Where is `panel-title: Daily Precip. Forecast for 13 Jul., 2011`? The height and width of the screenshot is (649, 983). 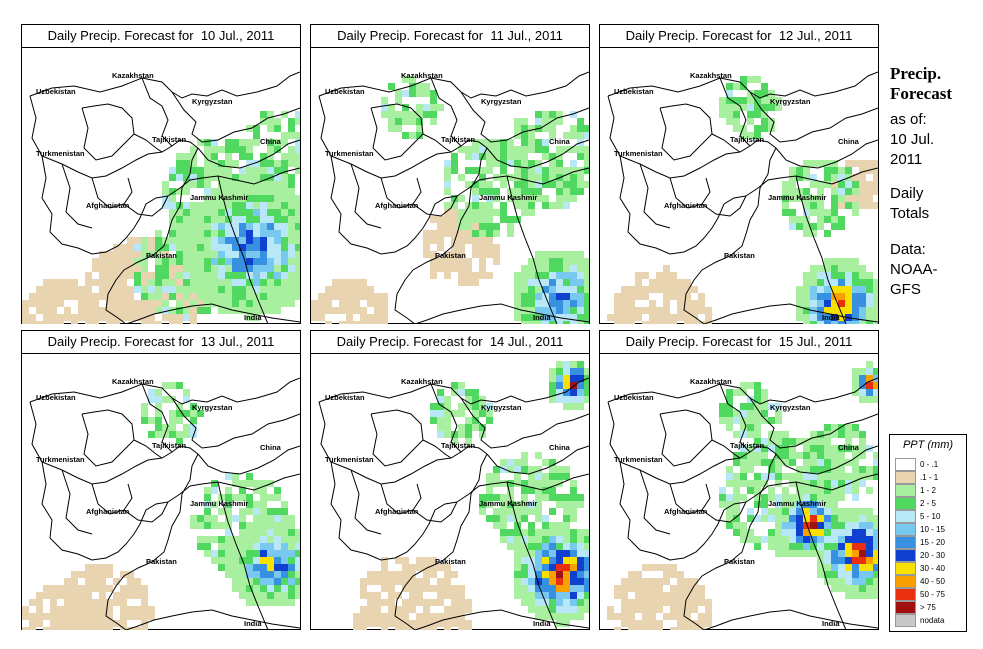 panel-title: Daily Precip. Forecast for 13 Jul., 2011 is located at coordinates (161, 341).